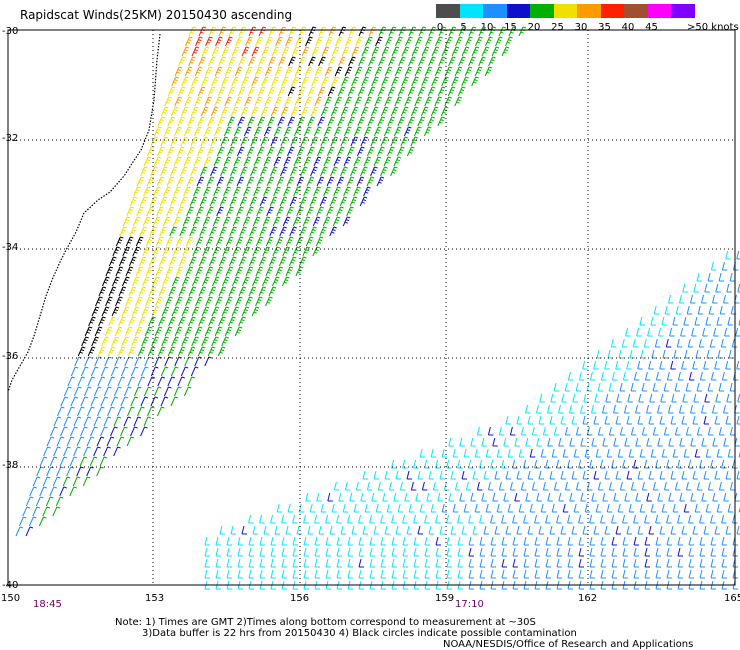  Describe the element at coordinates (440, 27) in the screenshot. I see `legend-tick-0: 0` at that location.